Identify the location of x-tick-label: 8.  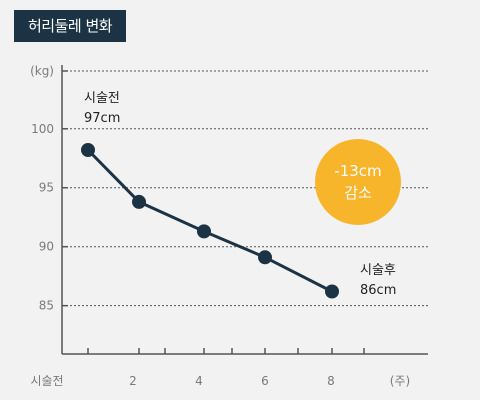
(331, 381).